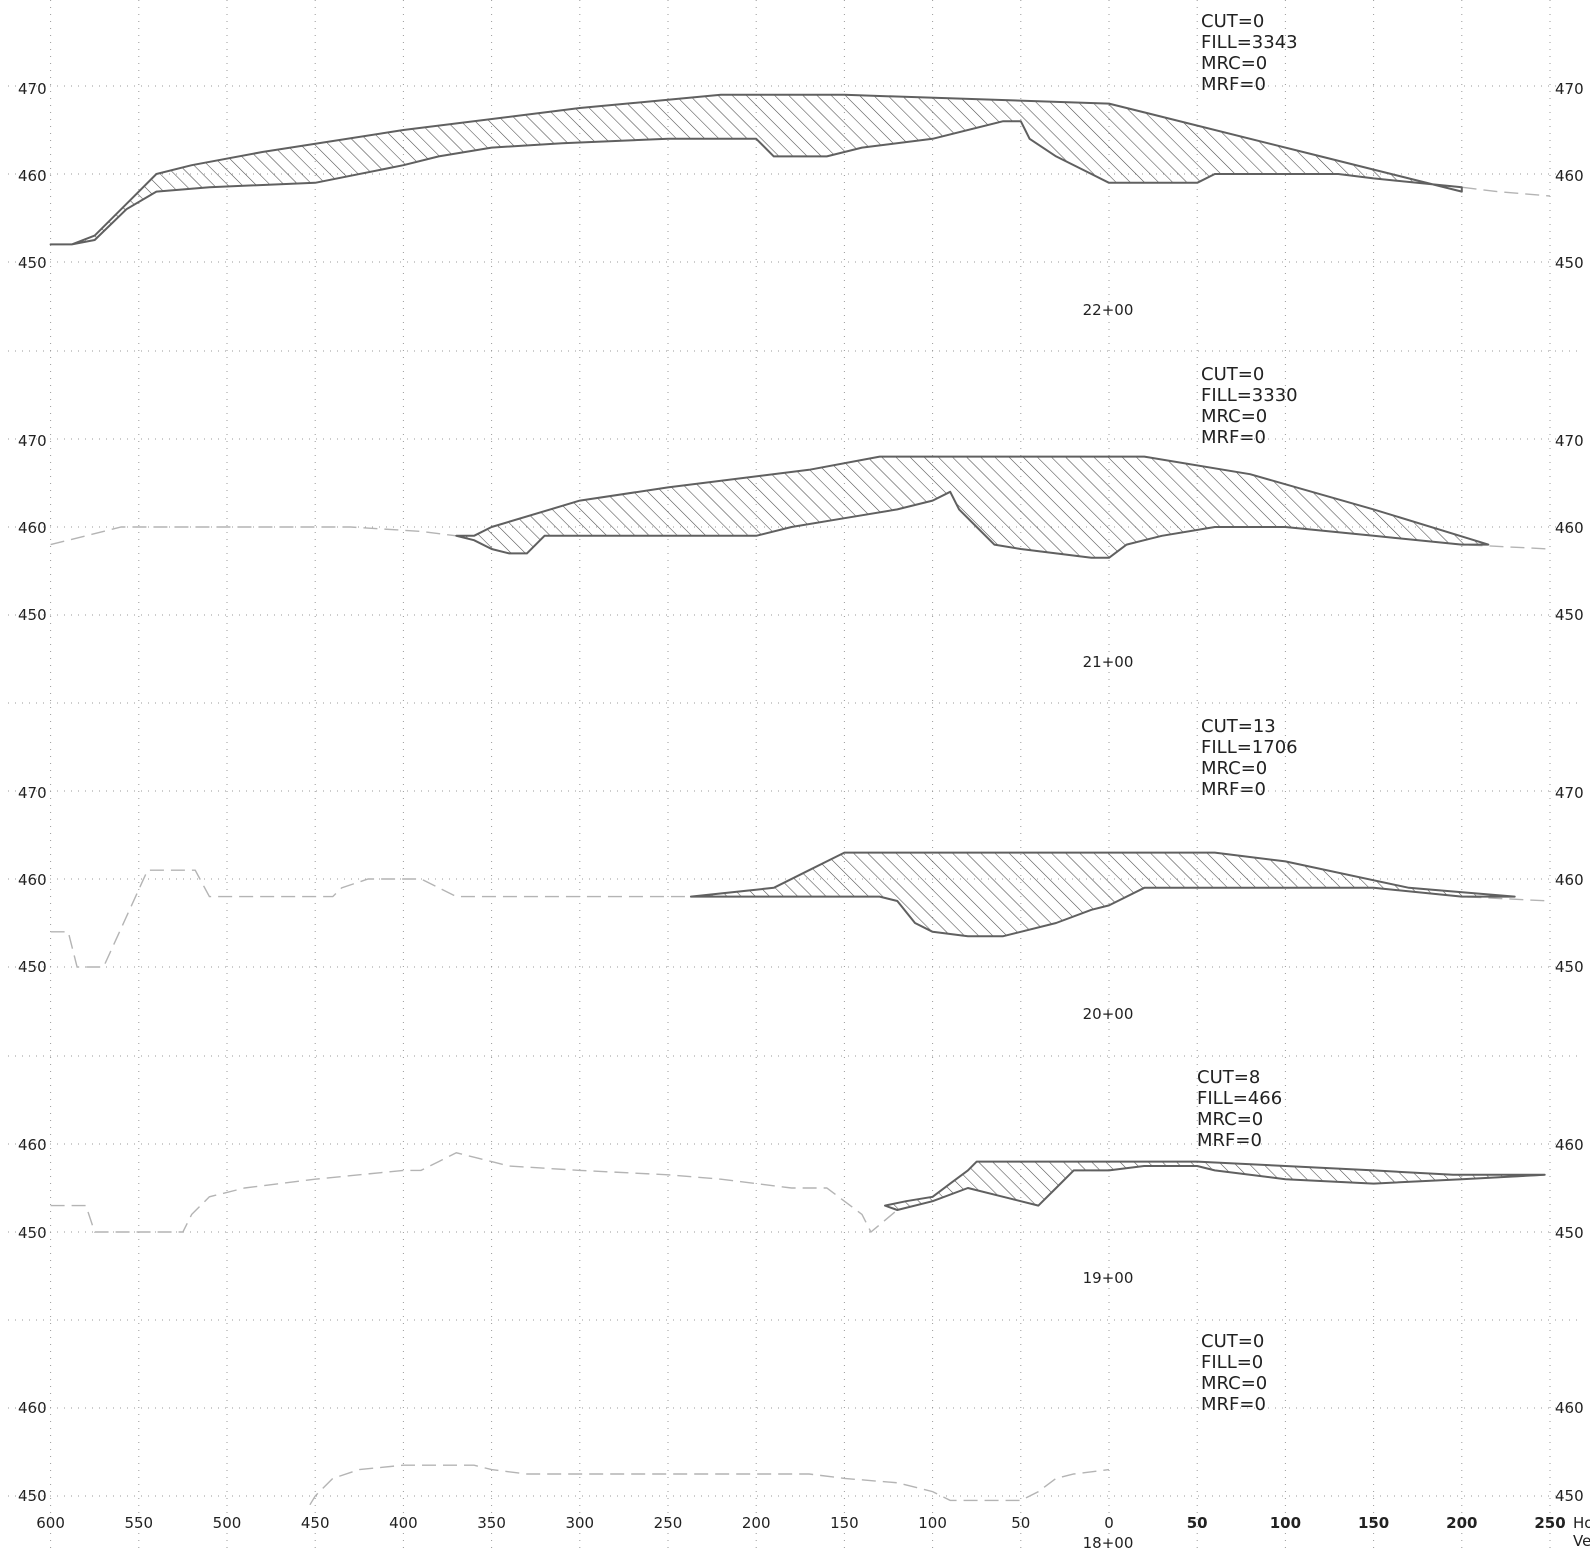 This screenshot has height=1553, width=1590. I want to click on x-tick-label: 0, so click(1109, 1523).